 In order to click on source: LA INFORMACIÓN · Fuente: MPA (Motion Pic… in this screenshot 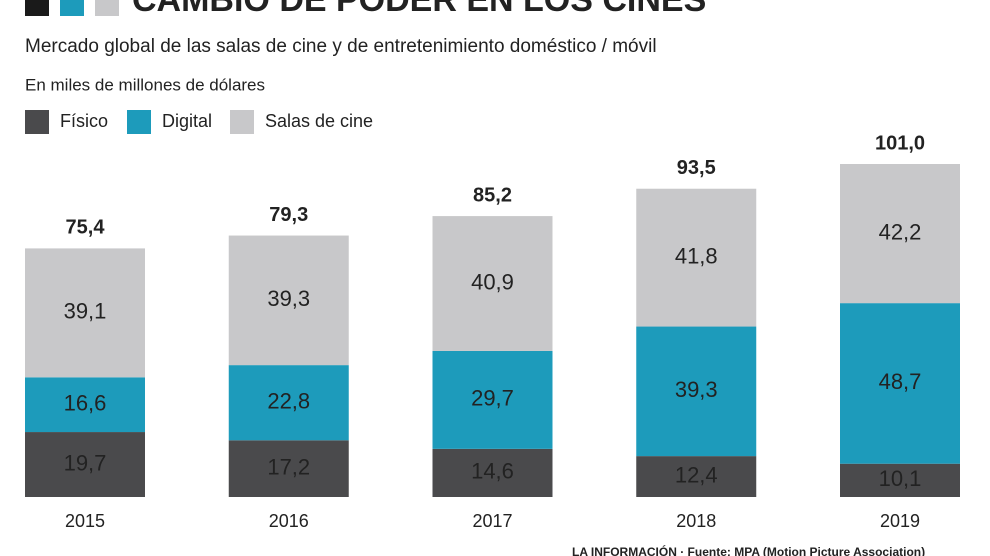, I will do `click(748, 550)`.